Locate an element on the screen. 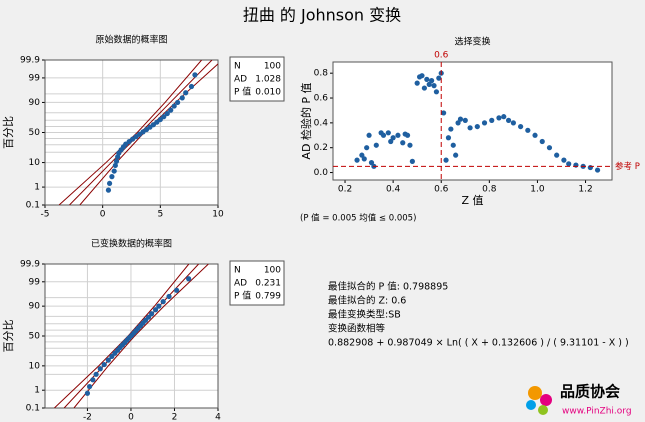 This screenshot has width=645, height=422. x-tick-label: 0.8 is located at coordinates (489, 190).